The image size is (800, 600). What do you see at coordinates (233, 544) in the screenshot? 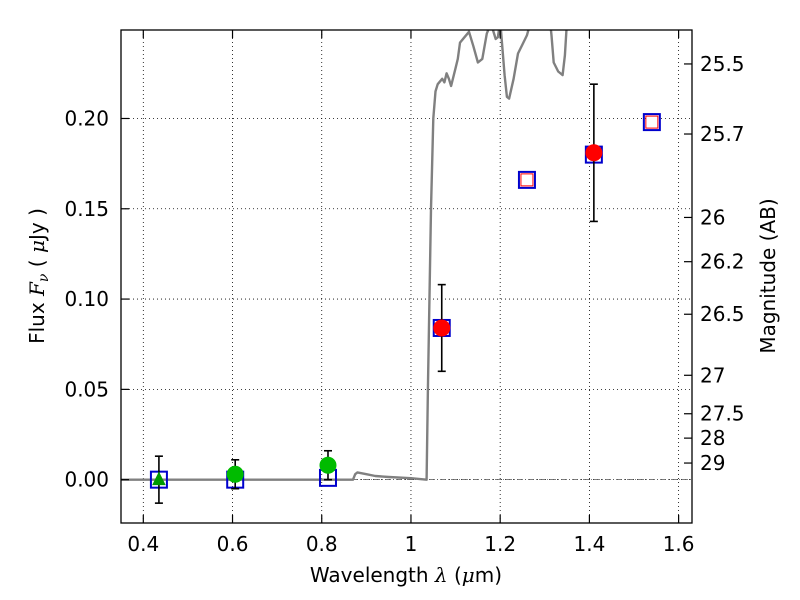
I see `x-tick-label: 0.6` at bounding box center [233, 544].